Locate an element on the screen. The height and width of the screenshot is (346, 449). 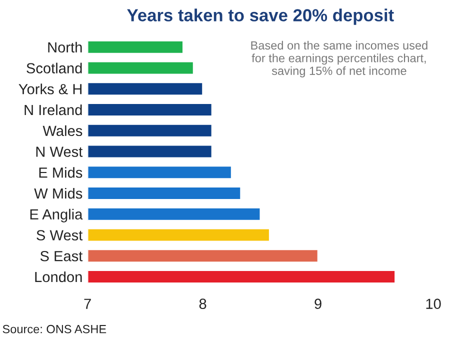
y-tick-label: E Mids is located at coordinates (60, 172).